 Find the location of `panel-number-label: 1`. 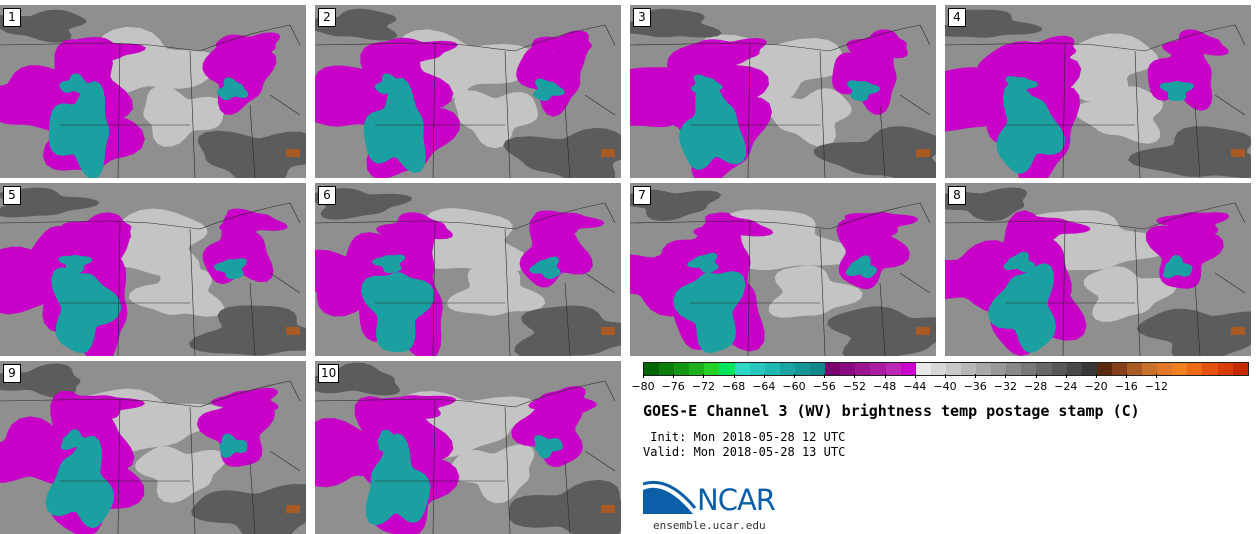

panel-number-label: 1 is located at coordinates (12, 17).